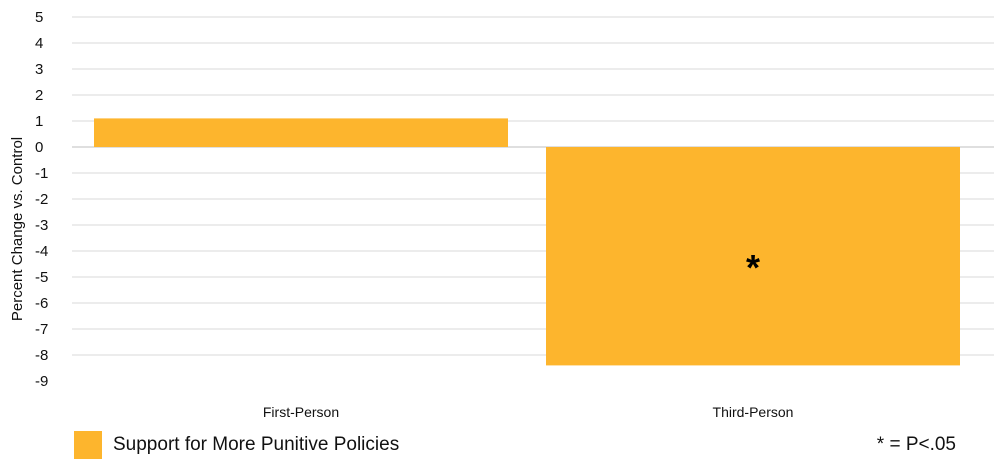  I want to click on y-tick-label: -3, so click(41, 225).